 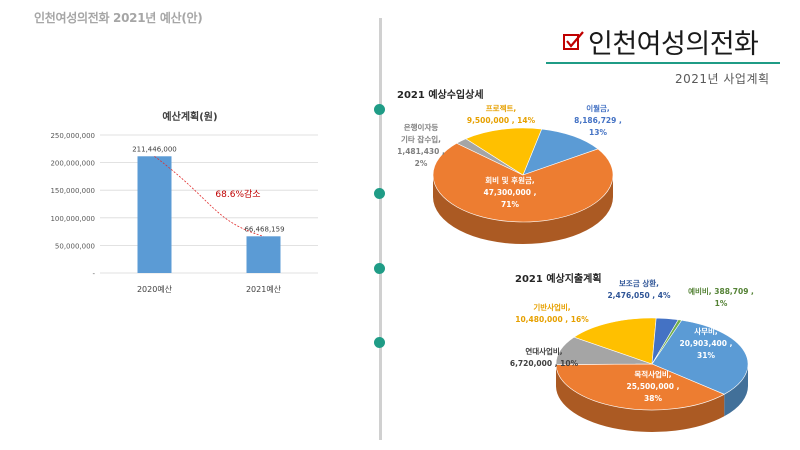 I want to click on x-tick-label: 2020예산, so click(x=155, y=289).